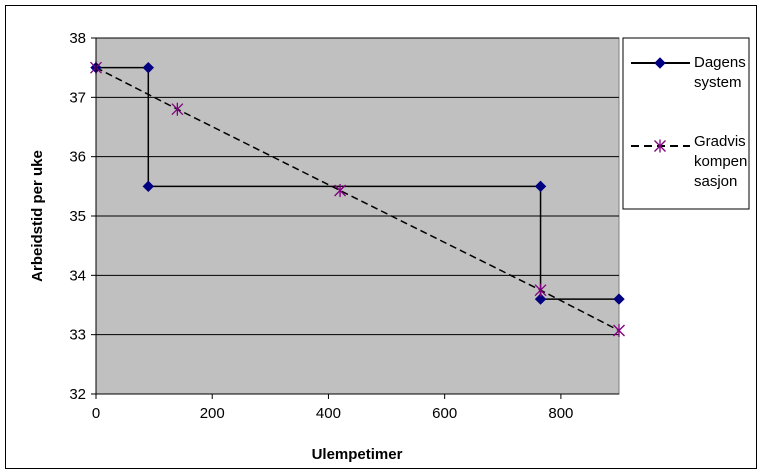  What do you see at coordinates (560, 413) in the screenshot?
I see `x-tick-label: 800` at bounding box center [560, 413].